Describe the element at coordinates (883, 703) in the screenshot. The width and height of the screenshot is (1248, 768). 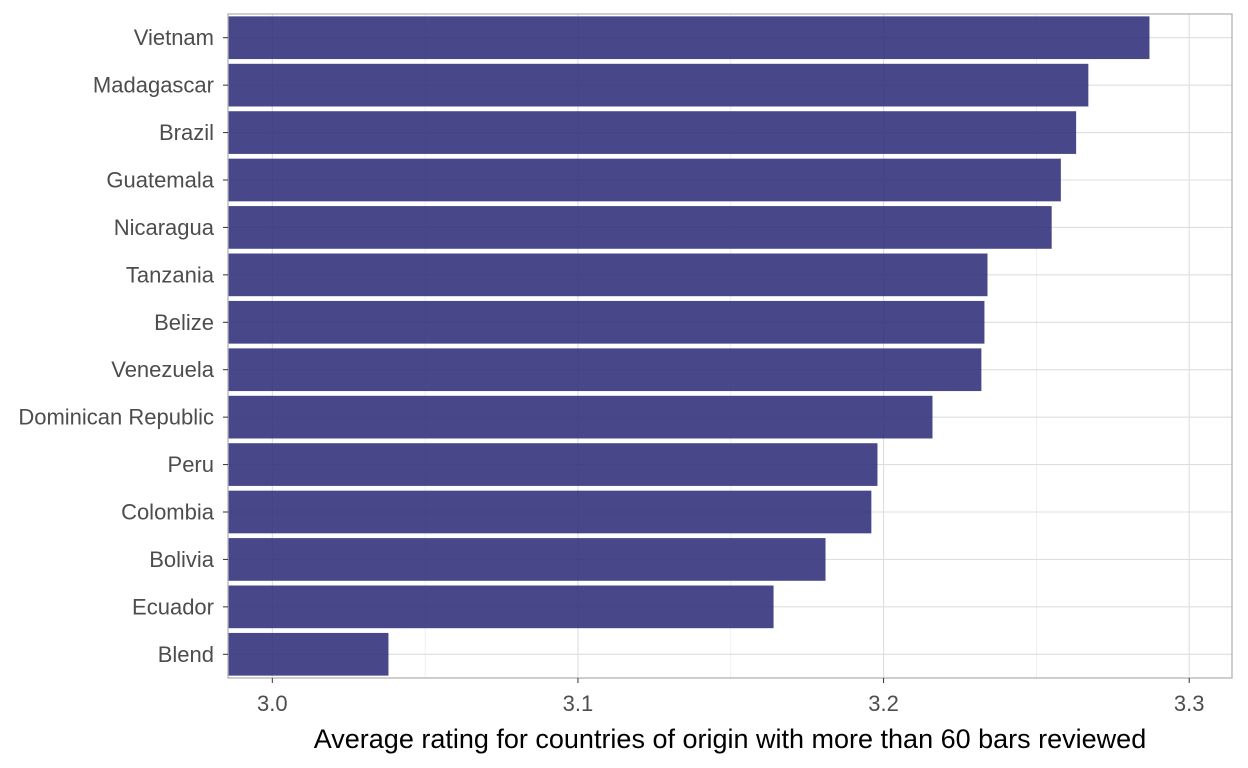
I see `x-tick-label: 3.2` at that location.